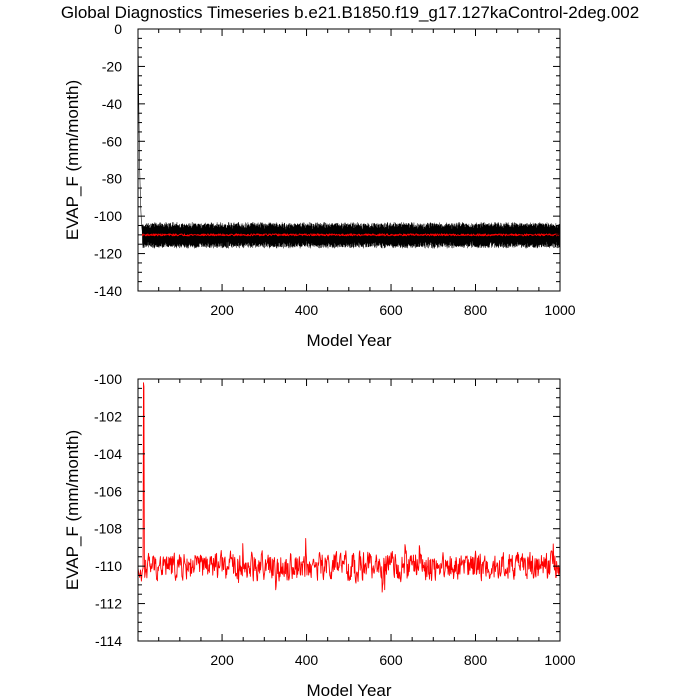 The image size is (700, 700). I want to click on y-tick-label: -60, so click(112, 141).